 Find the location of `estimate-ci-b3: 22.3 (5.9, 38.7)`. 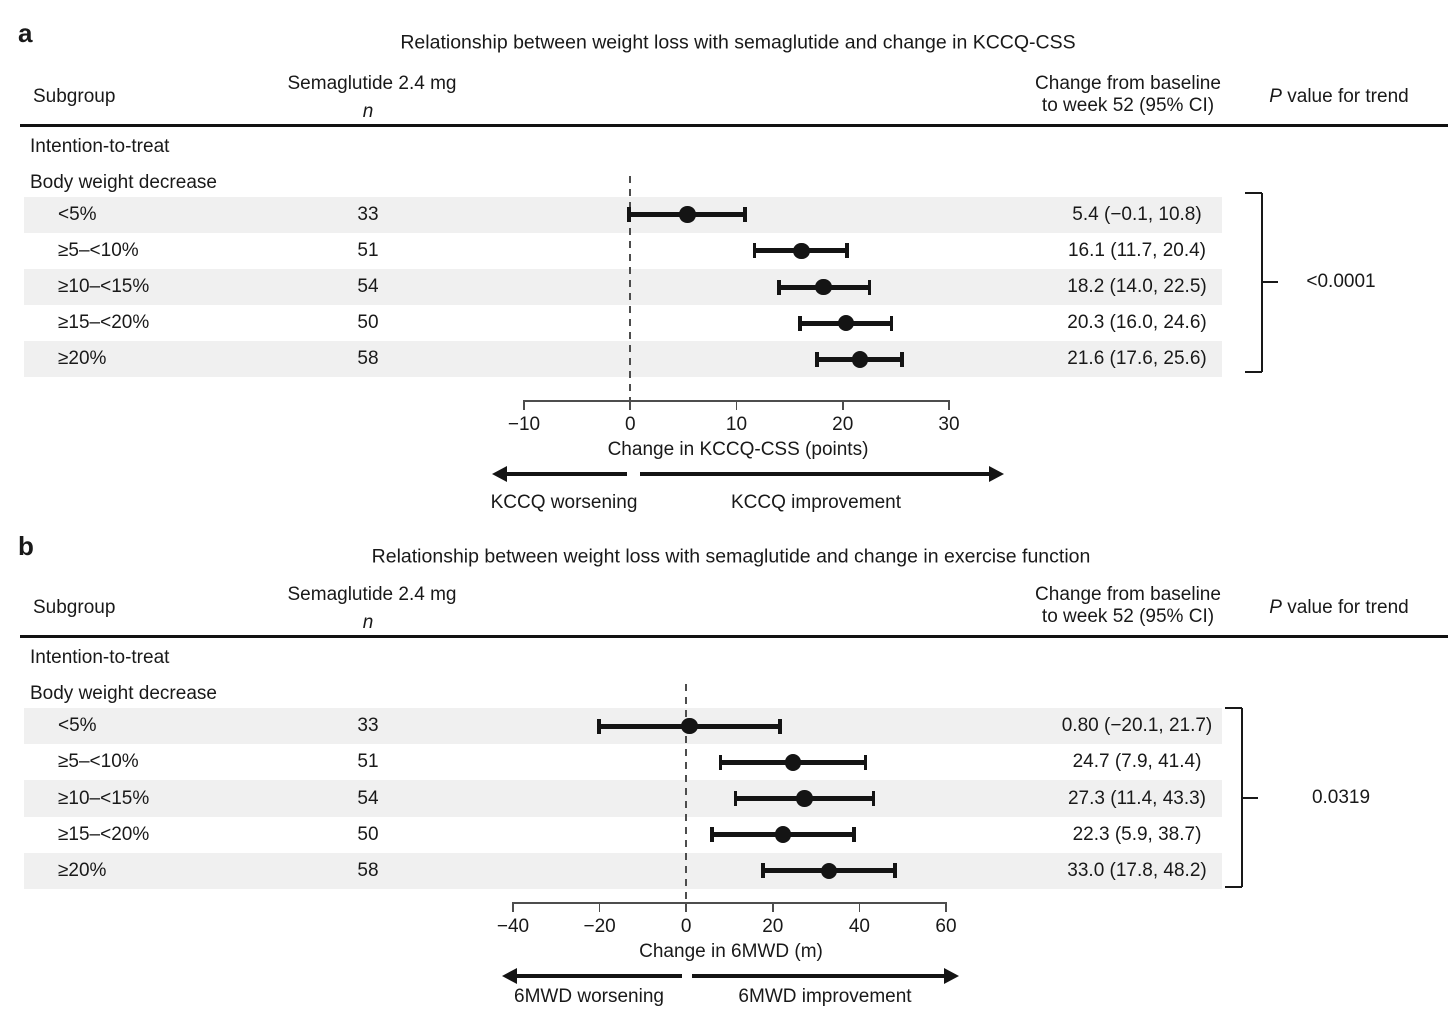

estimate-ci-b3: 22.3 (5.9, 38.7) is located at coordinates (1137, 834).